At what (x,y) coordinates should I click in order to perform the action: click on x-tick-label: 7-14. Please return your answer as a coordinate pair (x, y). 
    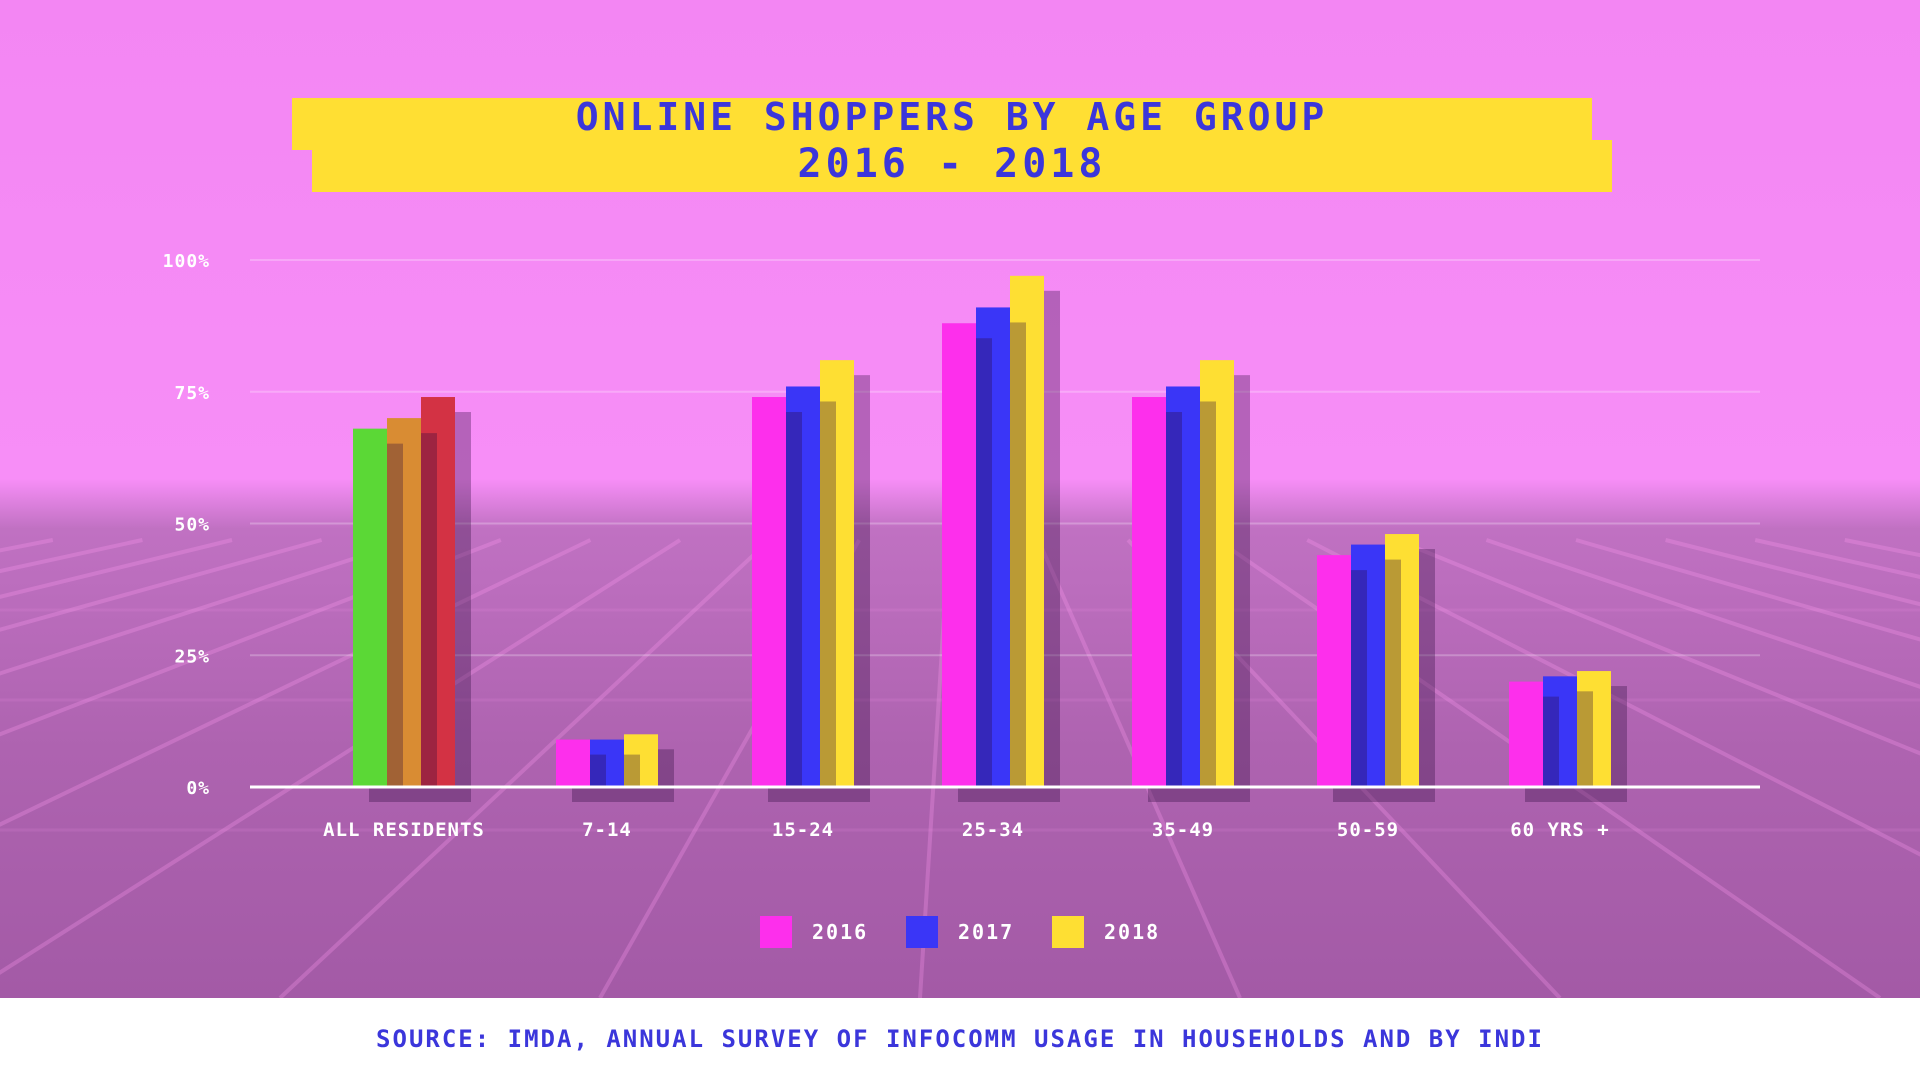
    Looking at the image, I should click on (607, 830).